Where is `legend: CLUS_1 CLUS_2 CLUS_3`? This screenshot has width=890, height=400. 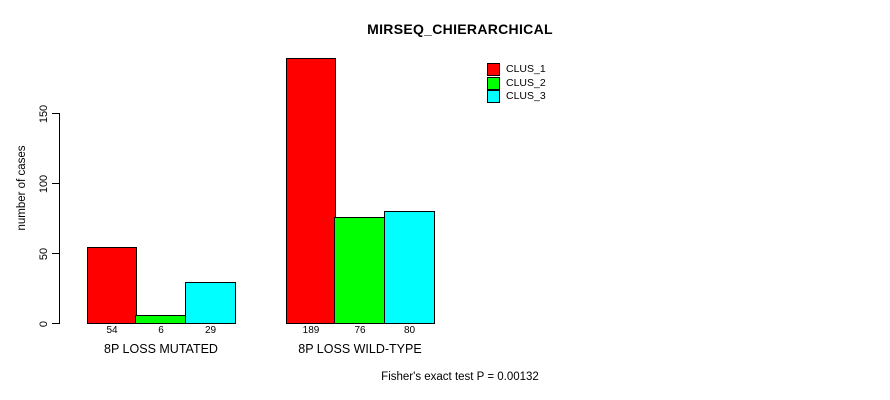
legend: CLUS_1 CLUS_2 CLUS_3 is located at coordinates (516, 83).